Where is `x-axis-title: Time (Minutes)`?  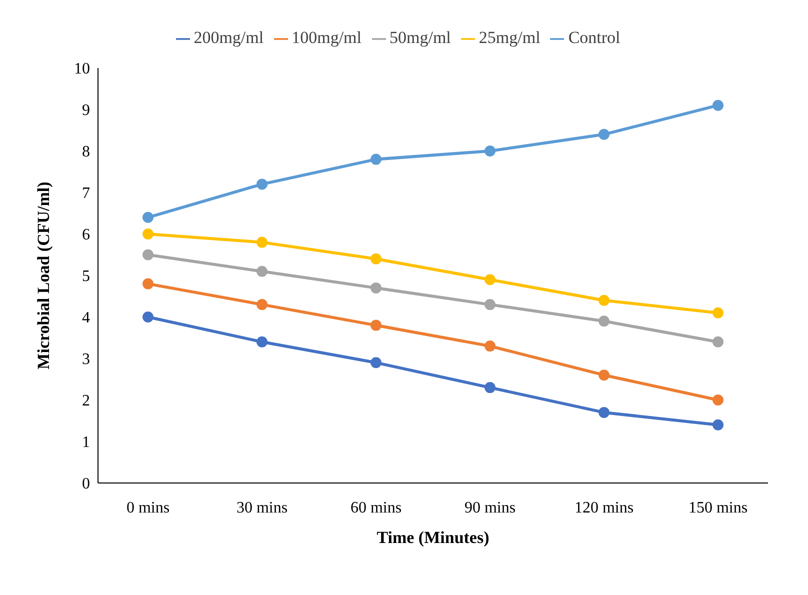 x-axis-title: Time (Minutes) is located at coordinates (433, 537).